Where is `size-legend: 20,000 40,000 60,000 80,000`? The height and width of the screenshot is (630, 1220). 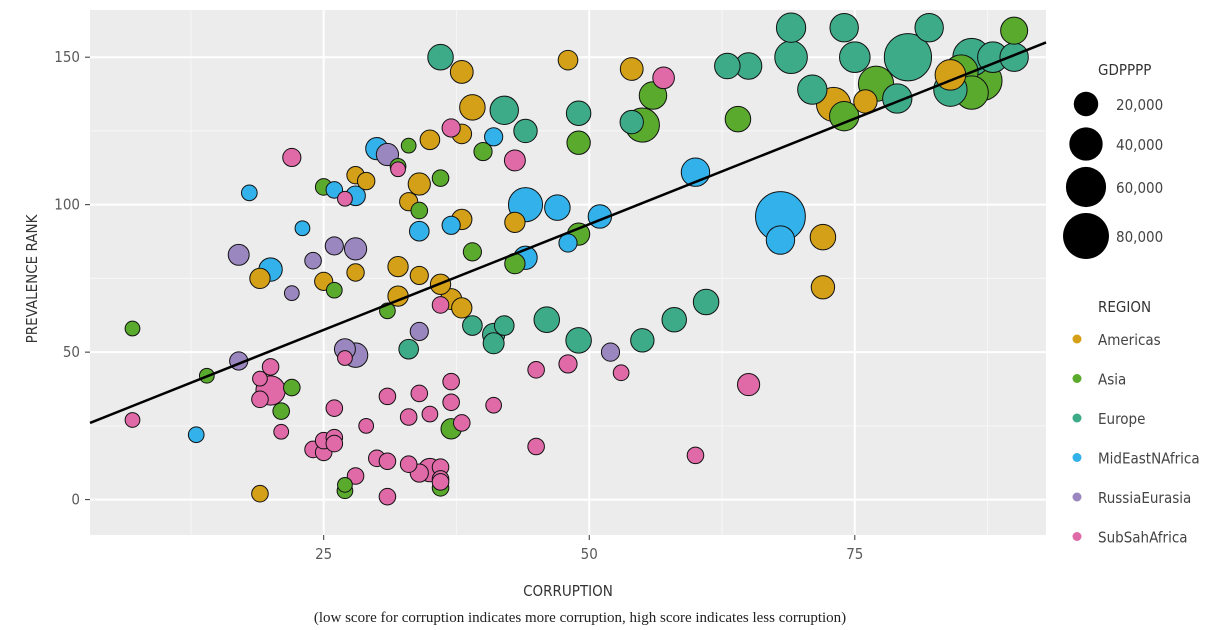 size-legend: 20,000 40,000 60,000 80,000 is located at coordinates (1113, 175).